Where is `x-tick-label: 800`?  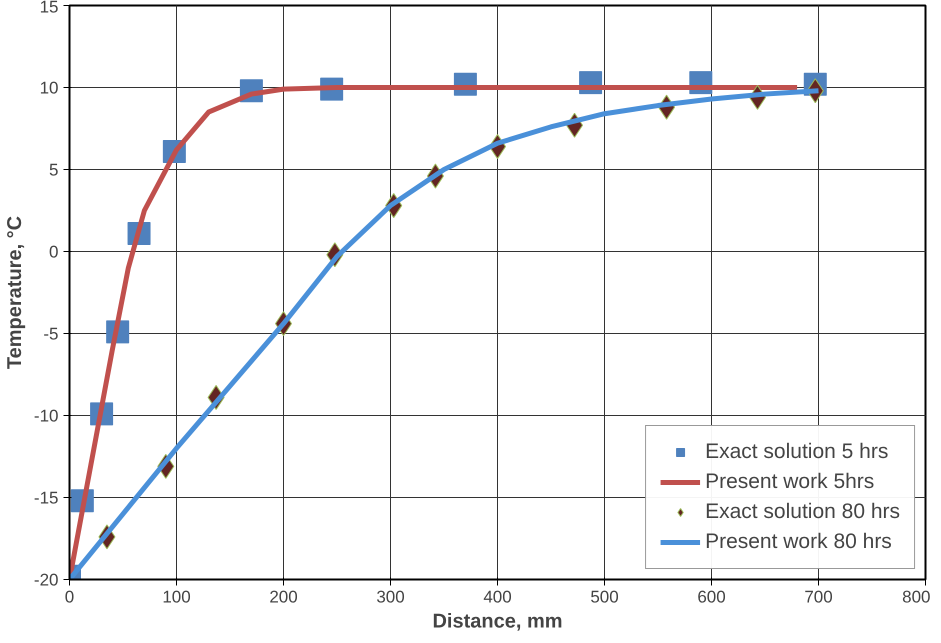 x-tick-label: 800 is located at coordinates (916, 597).